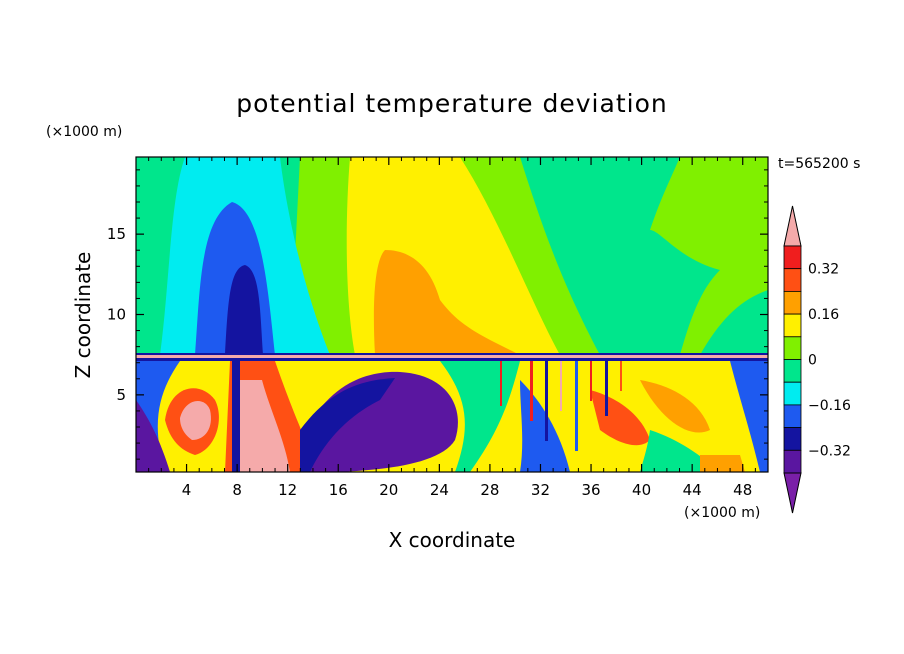  Describe the element at coordinates (83, 315) in the screenshot. I see `y-axis-label: Z coordinate` at that location.